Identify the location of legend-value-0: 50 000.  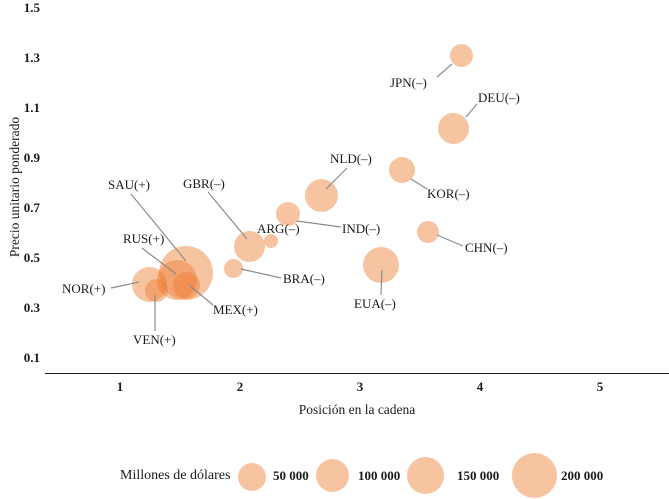
(291, 475).